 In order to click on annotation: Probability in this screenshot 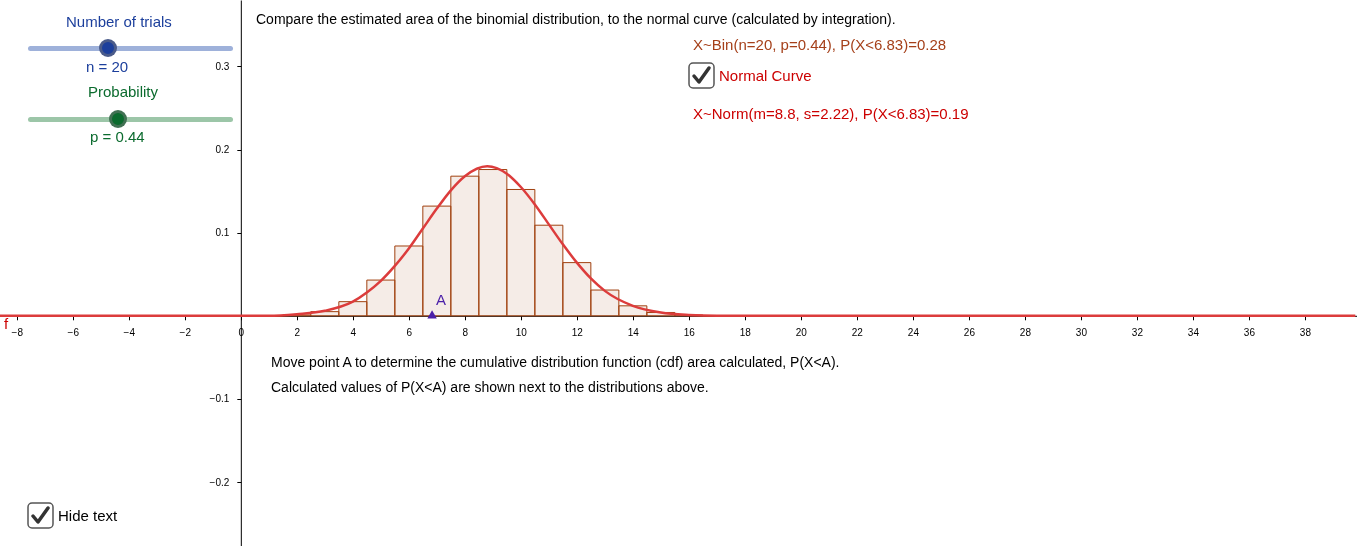, I will do `click(123, 91)`.